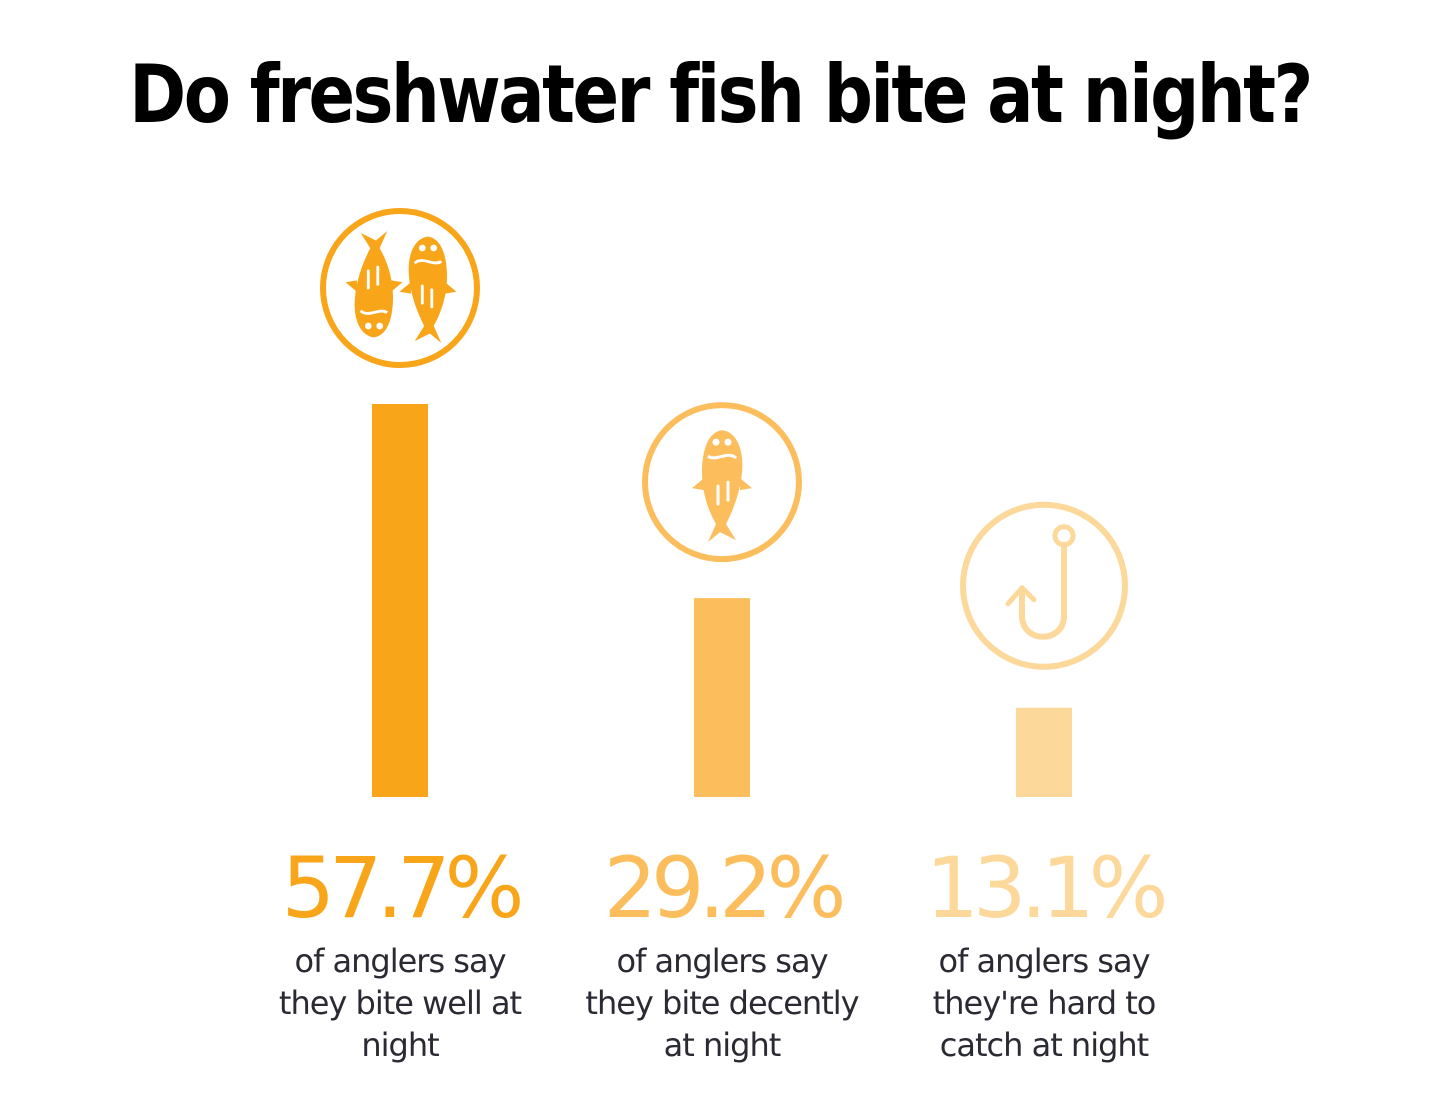  What do you see at coordinates (722, 1045) in the screenshot?
I see `description-line: at night` at bounding box center [722, 1045].